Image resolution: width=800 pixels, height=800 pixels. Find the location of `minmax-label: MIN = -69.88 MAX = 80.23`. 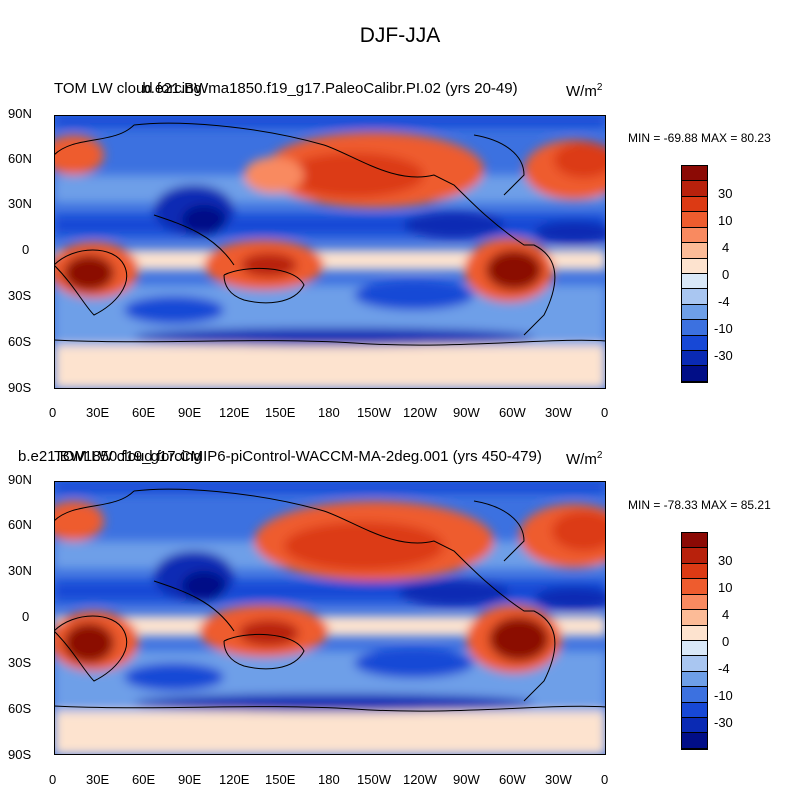

minmax-label: MIN = -69.88 MAX = 80.23 is located at coordinates (699, 138).